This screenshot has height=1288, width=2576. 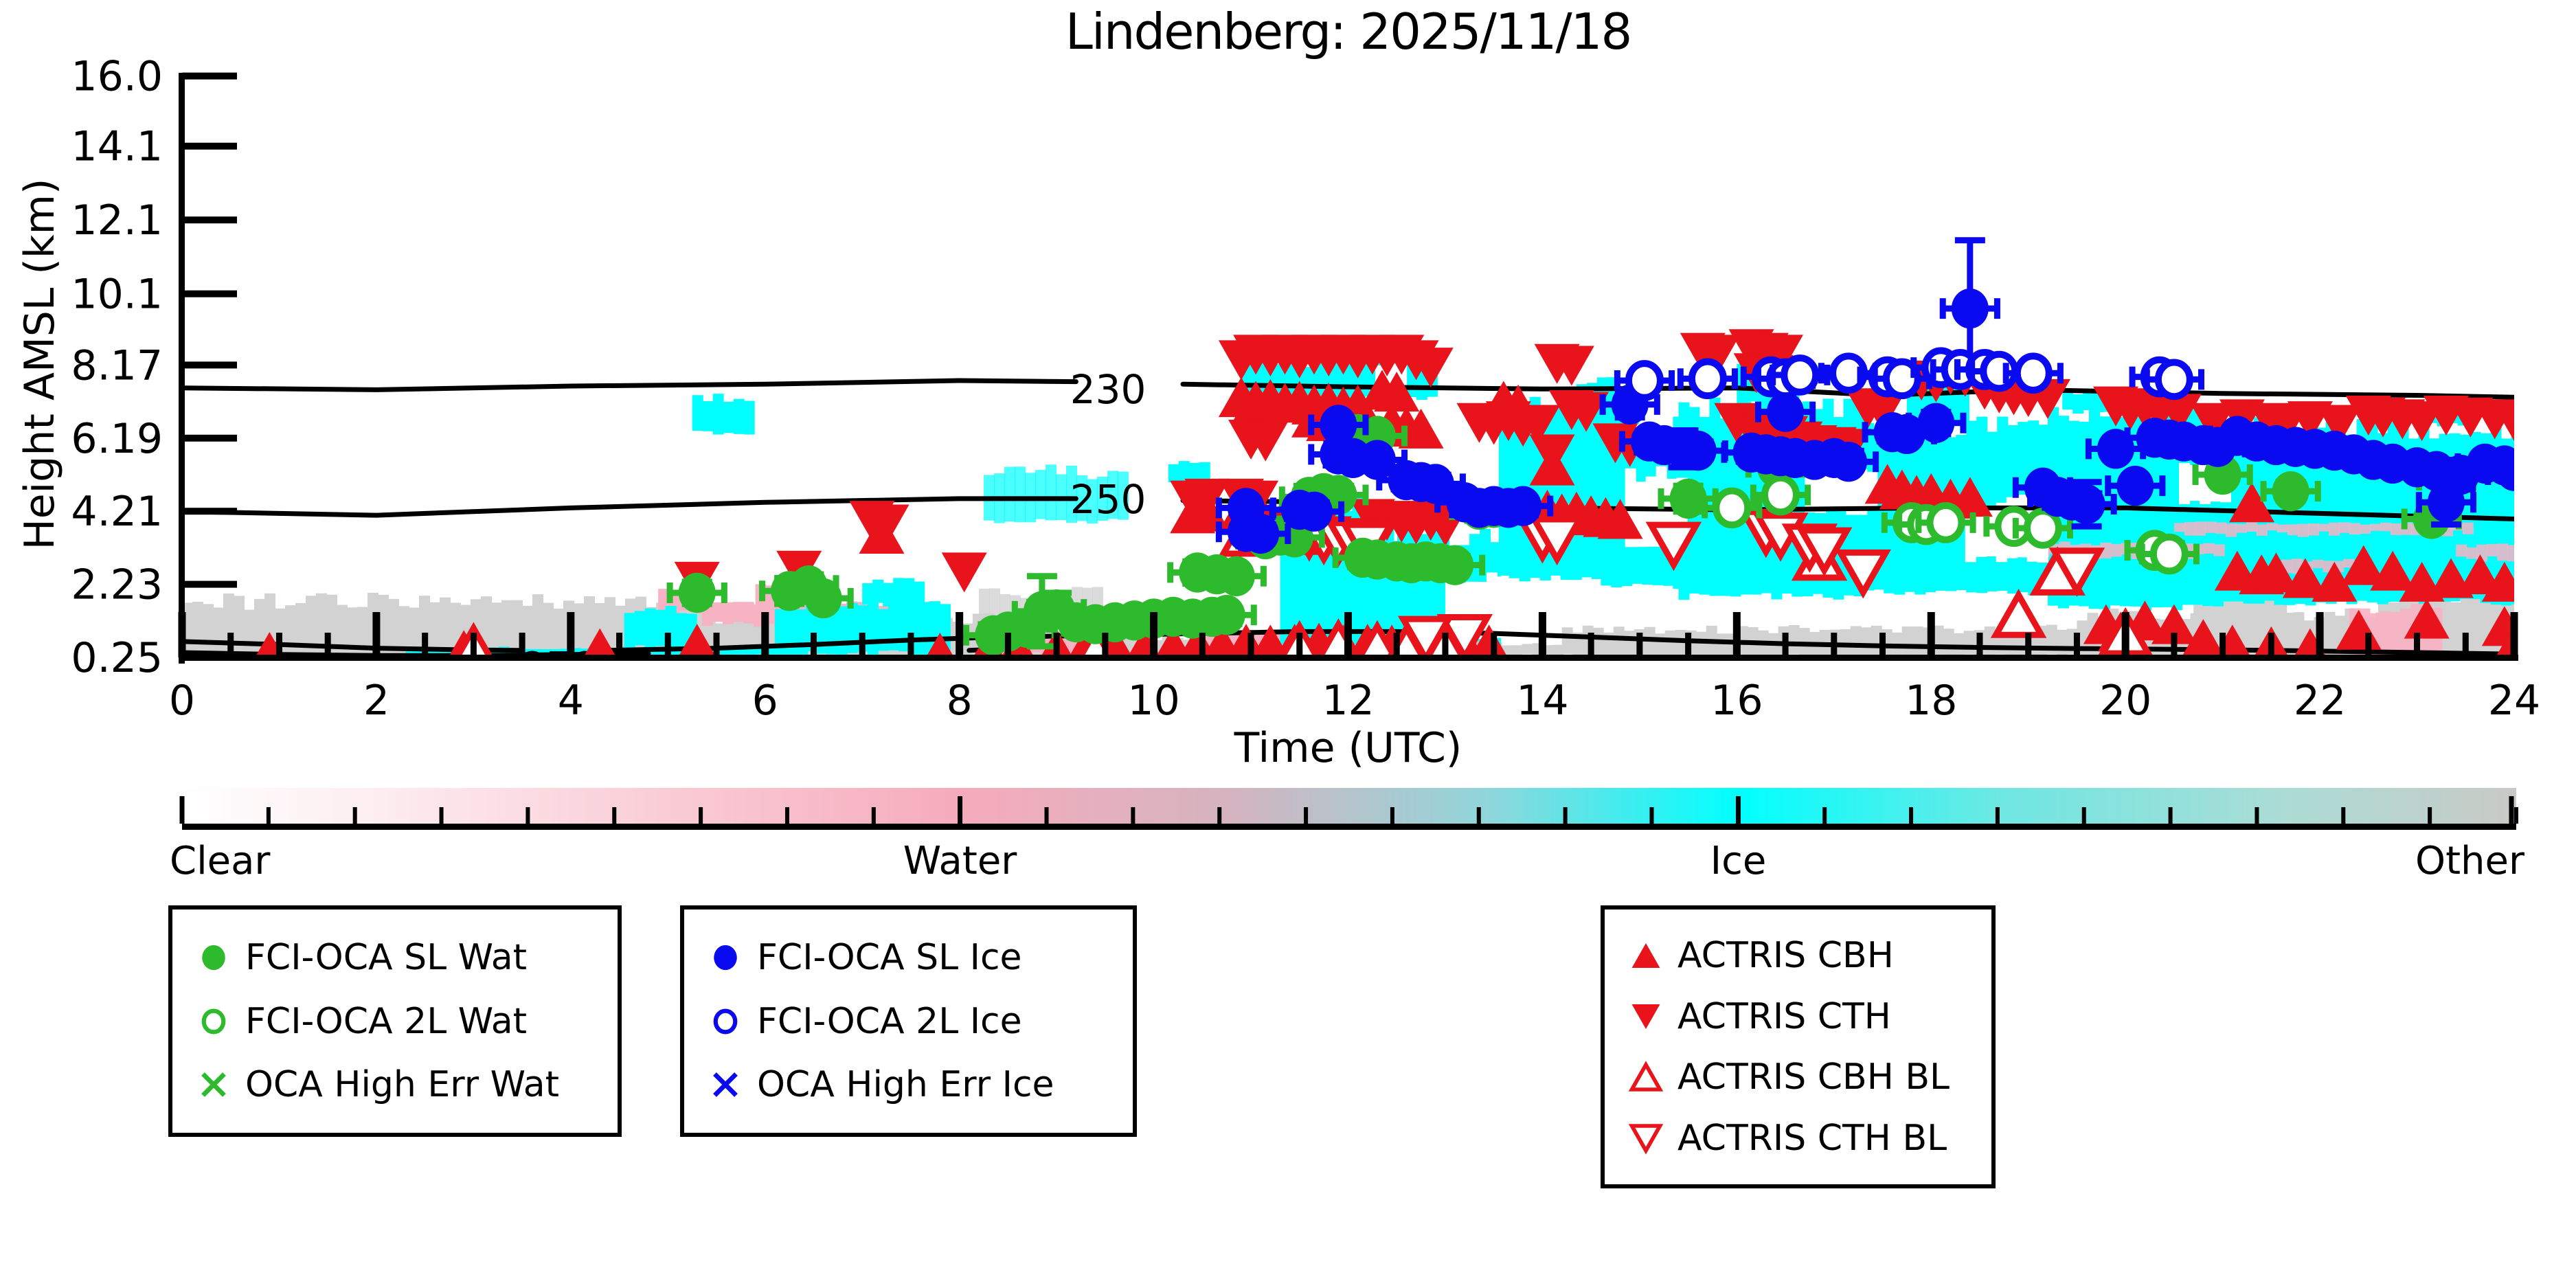 What do you see at coordinates (117, 365) in the screenshot?
I see `y-tick-label: 8.17` at bounding box center [117, 365].